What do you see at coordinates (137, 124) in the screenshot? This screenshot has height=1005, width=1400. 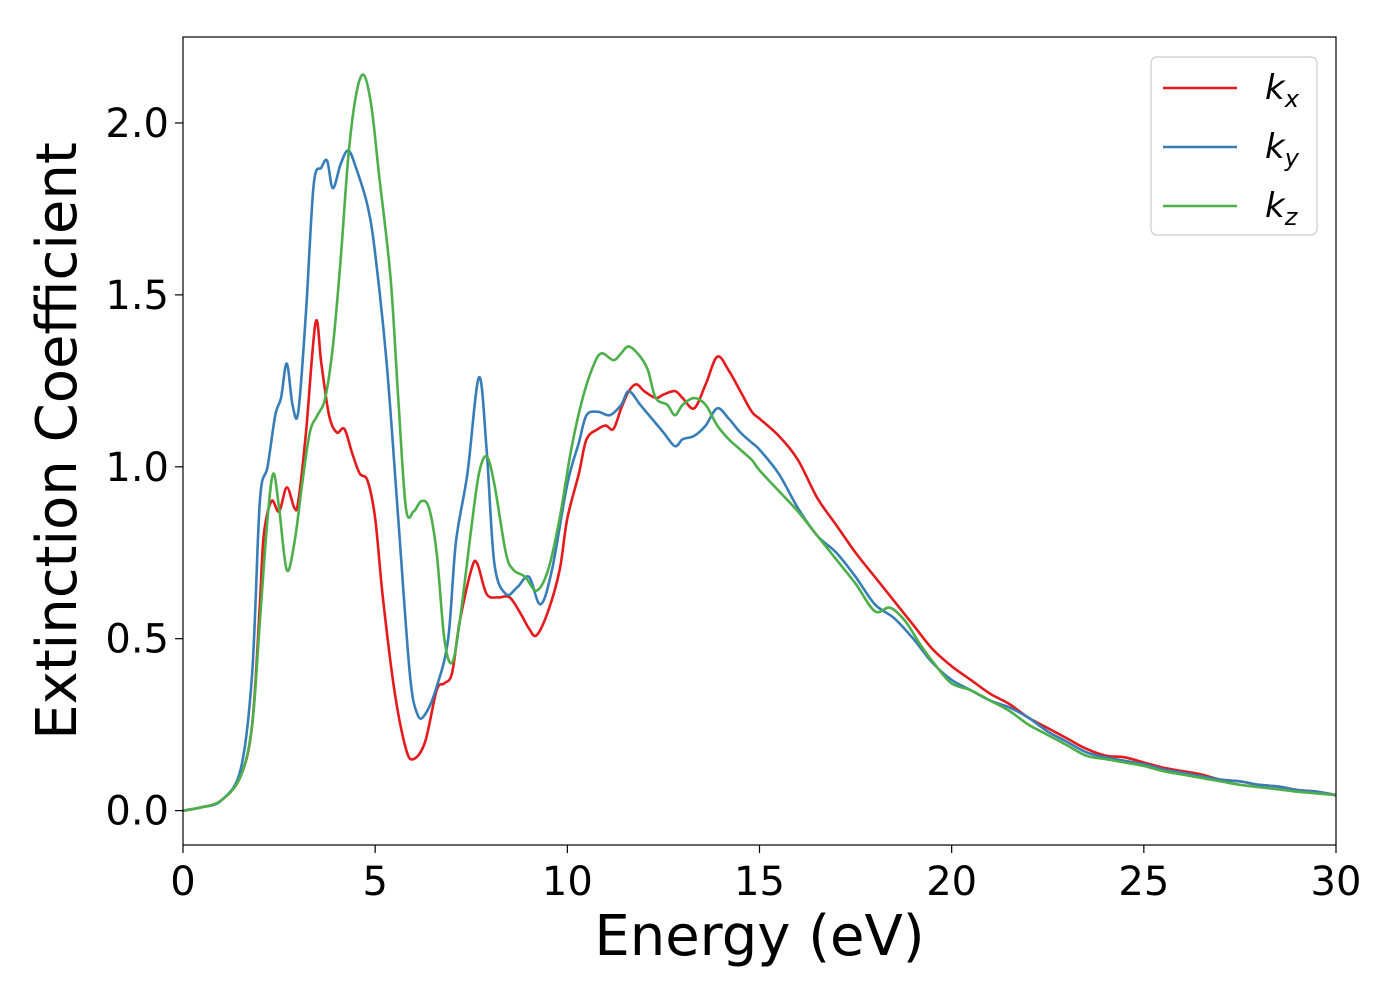 I see `y-tick-label: 2.0` at bounding box center [137, 124].